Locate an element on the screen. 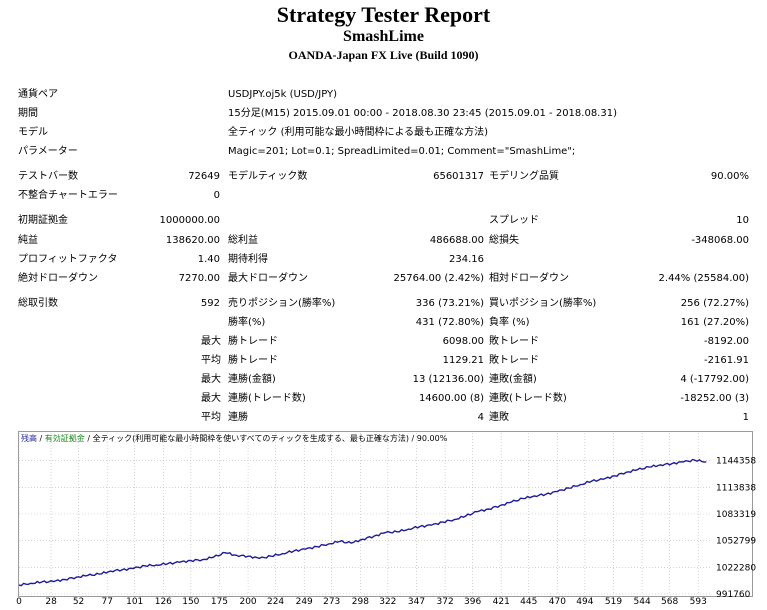 The image size is (767, 610). total-trades-label: 総取引数 is located at coordinates (38, 303).